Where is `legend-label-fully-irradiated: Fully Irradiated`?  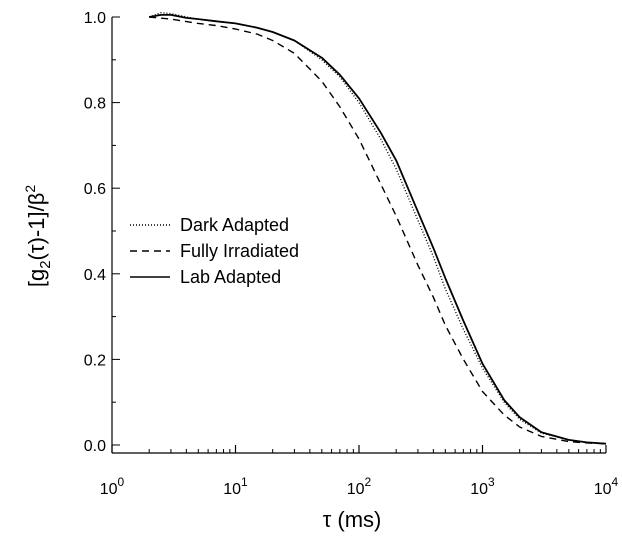 legend-label-fully-irradiated: Fully Irradiated is located at coordinates (239, 251).